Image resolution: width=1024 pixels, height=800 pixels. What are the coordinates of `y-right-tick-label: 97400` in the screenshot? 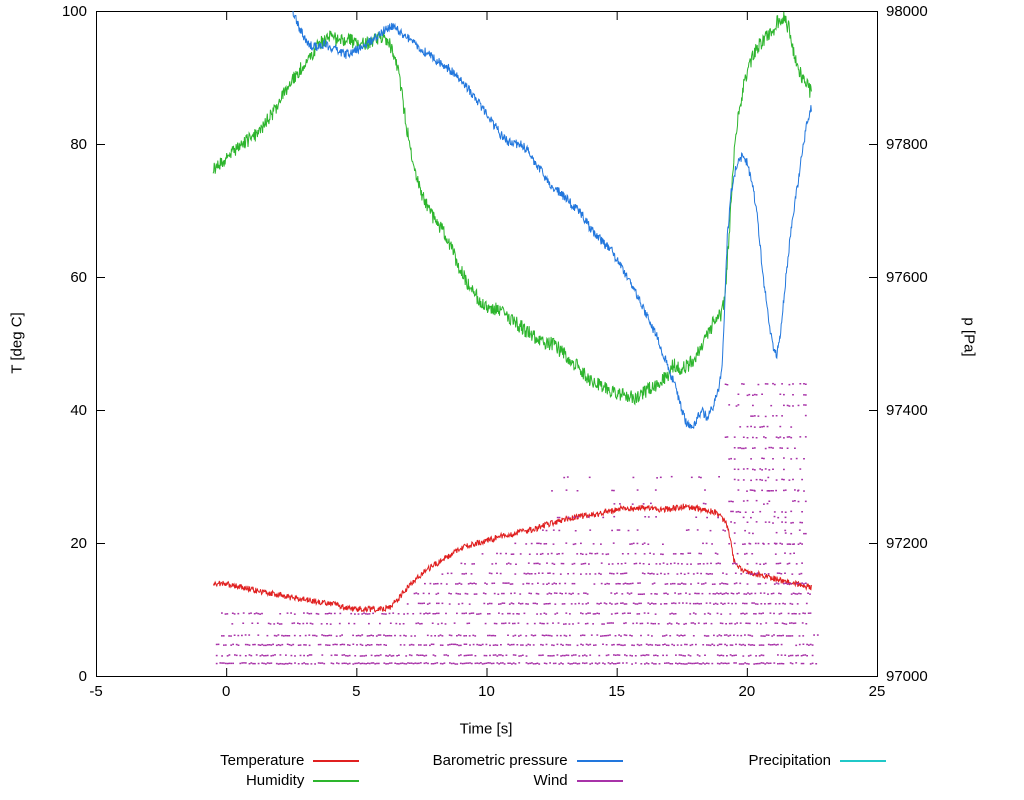 It's located at (907, 410).